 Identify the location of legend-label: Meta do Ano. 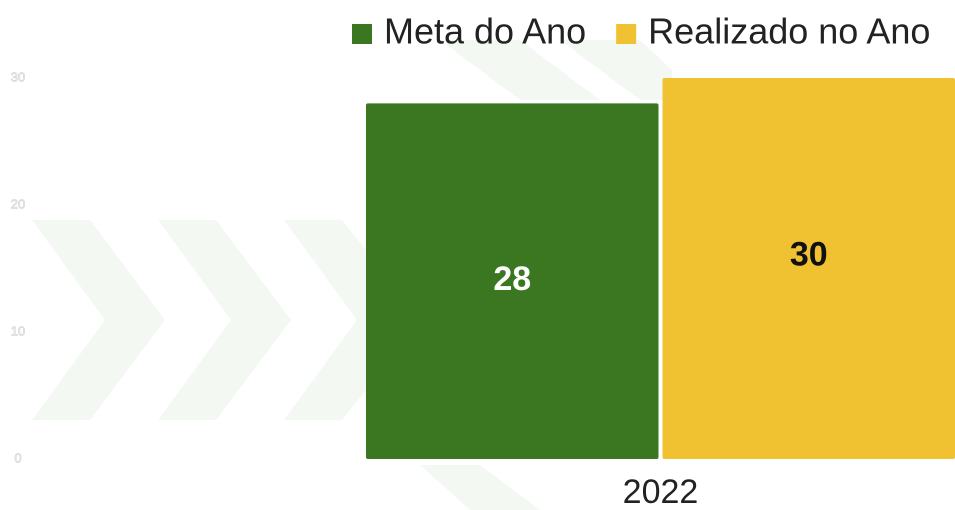
(485, 31).